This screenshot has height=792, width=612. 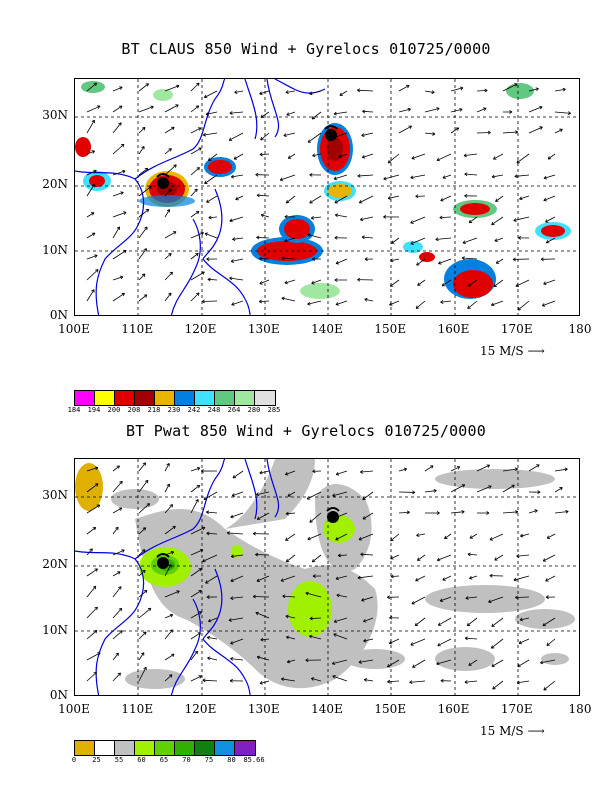 I want to click on legend-label: 0, so click(x=74, y=760).